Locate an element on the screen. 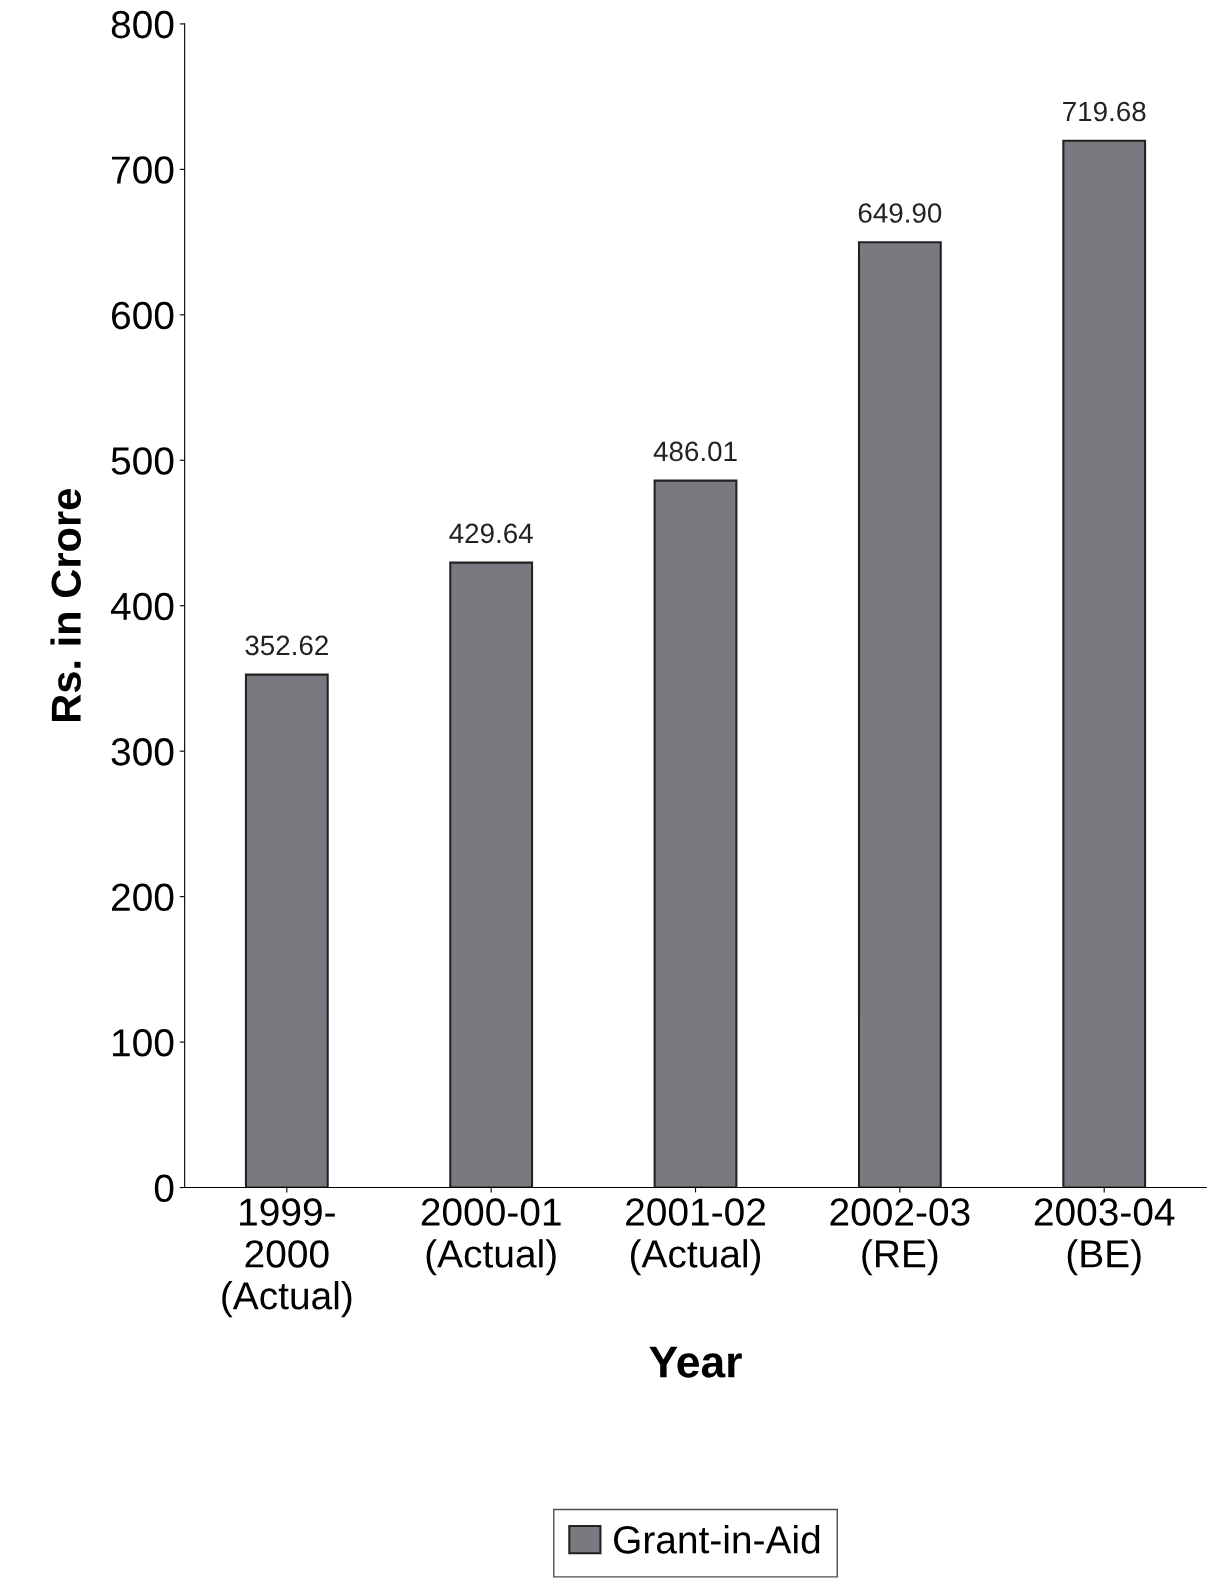 The image size is (1231, 1594). x-tick-label: 2001-02 (Actual) is located at coordinates (695, 1237).